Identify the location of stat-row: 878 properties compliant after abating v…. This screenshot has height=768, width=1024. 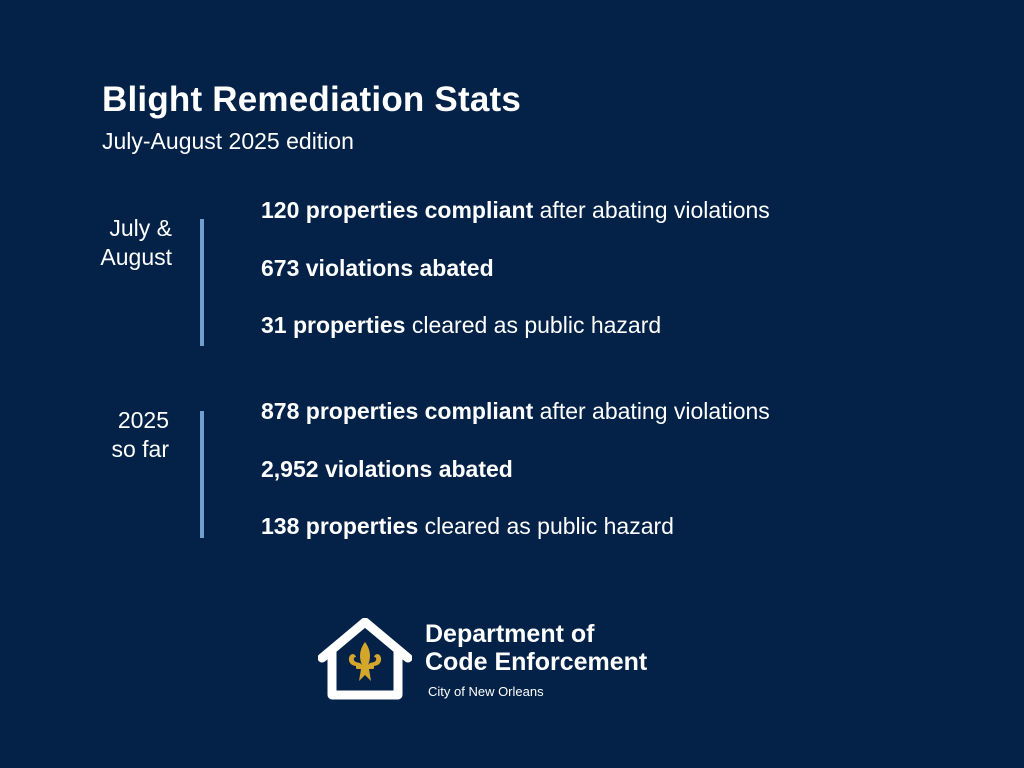
(515, 411).